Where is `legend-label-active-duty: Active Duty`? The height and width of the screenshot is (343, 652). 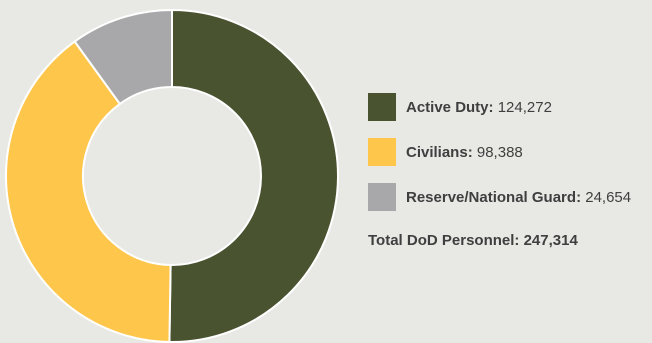
legend-label-active-duty: Active Duty is located at coordinates (447, 107).